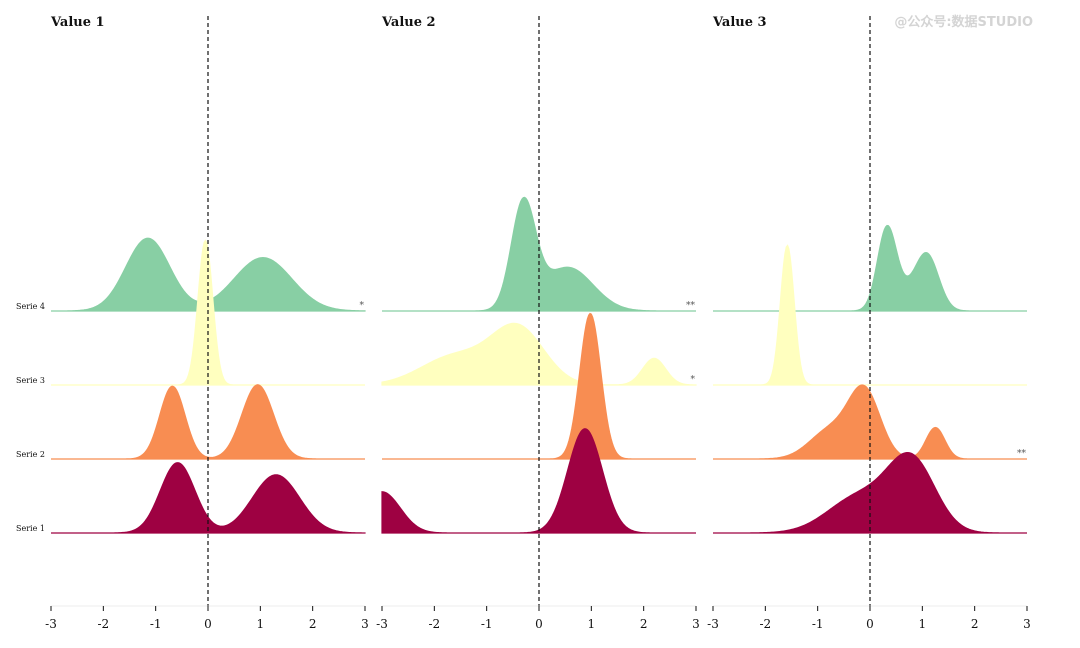 The height and width of the screenshot is (648, 1080). I want to click on row-label: Serie 3, so click(30, 380).